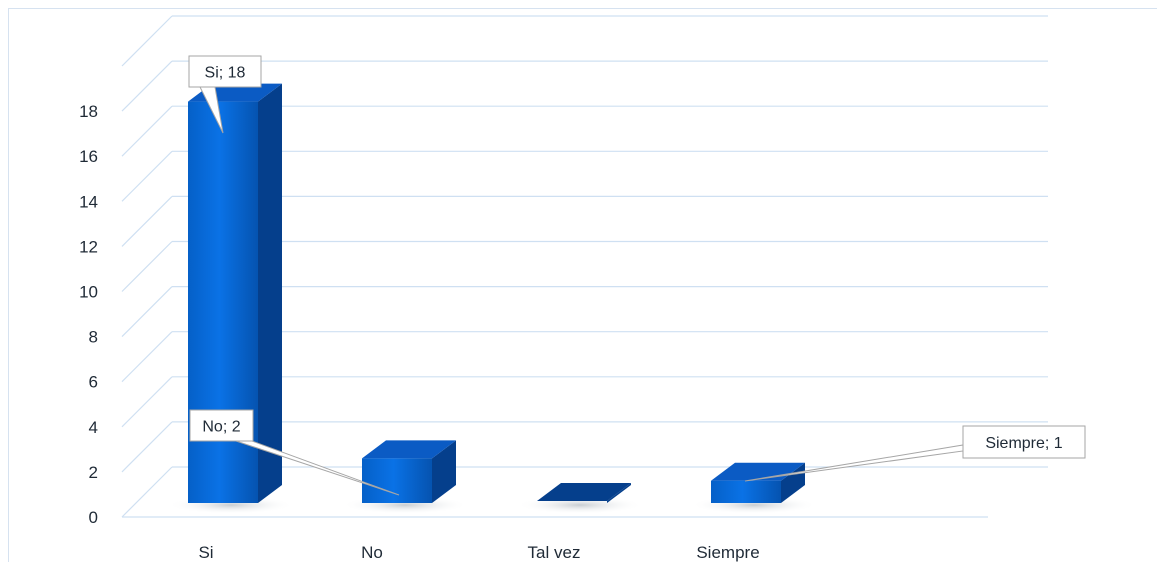  Describe the element at coordinates (88, 246) in the screenshot. I see `y-tick-label: 12` at that location.